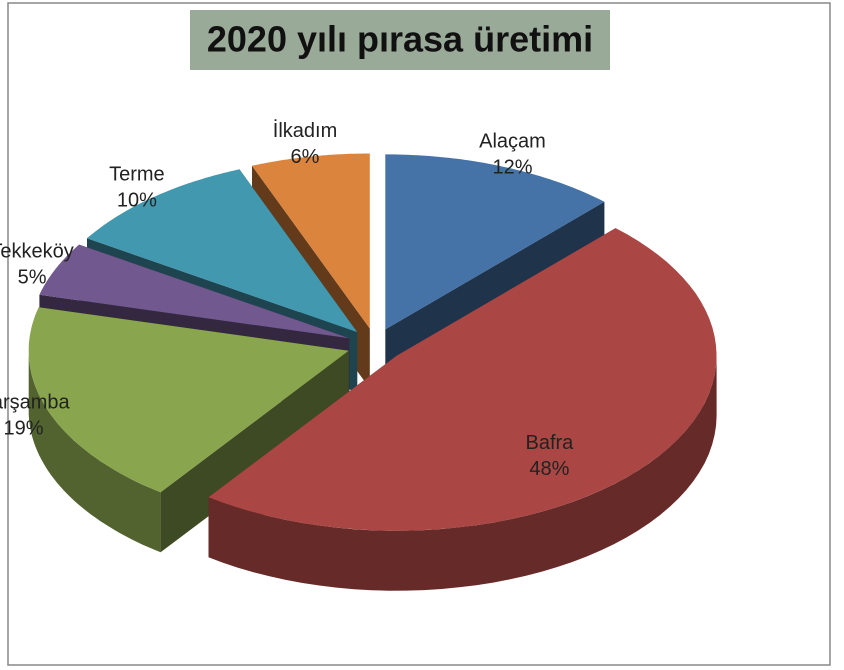 The height and width of the screenshot is (670, 844). I want to click on data-label: Terme 10%, so click(137, 187).